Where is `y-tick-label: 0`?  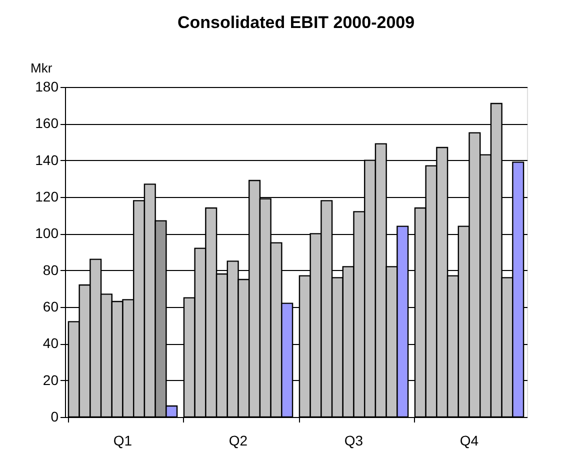
y-tick-label: 0 is located at coordinates (54, 416).